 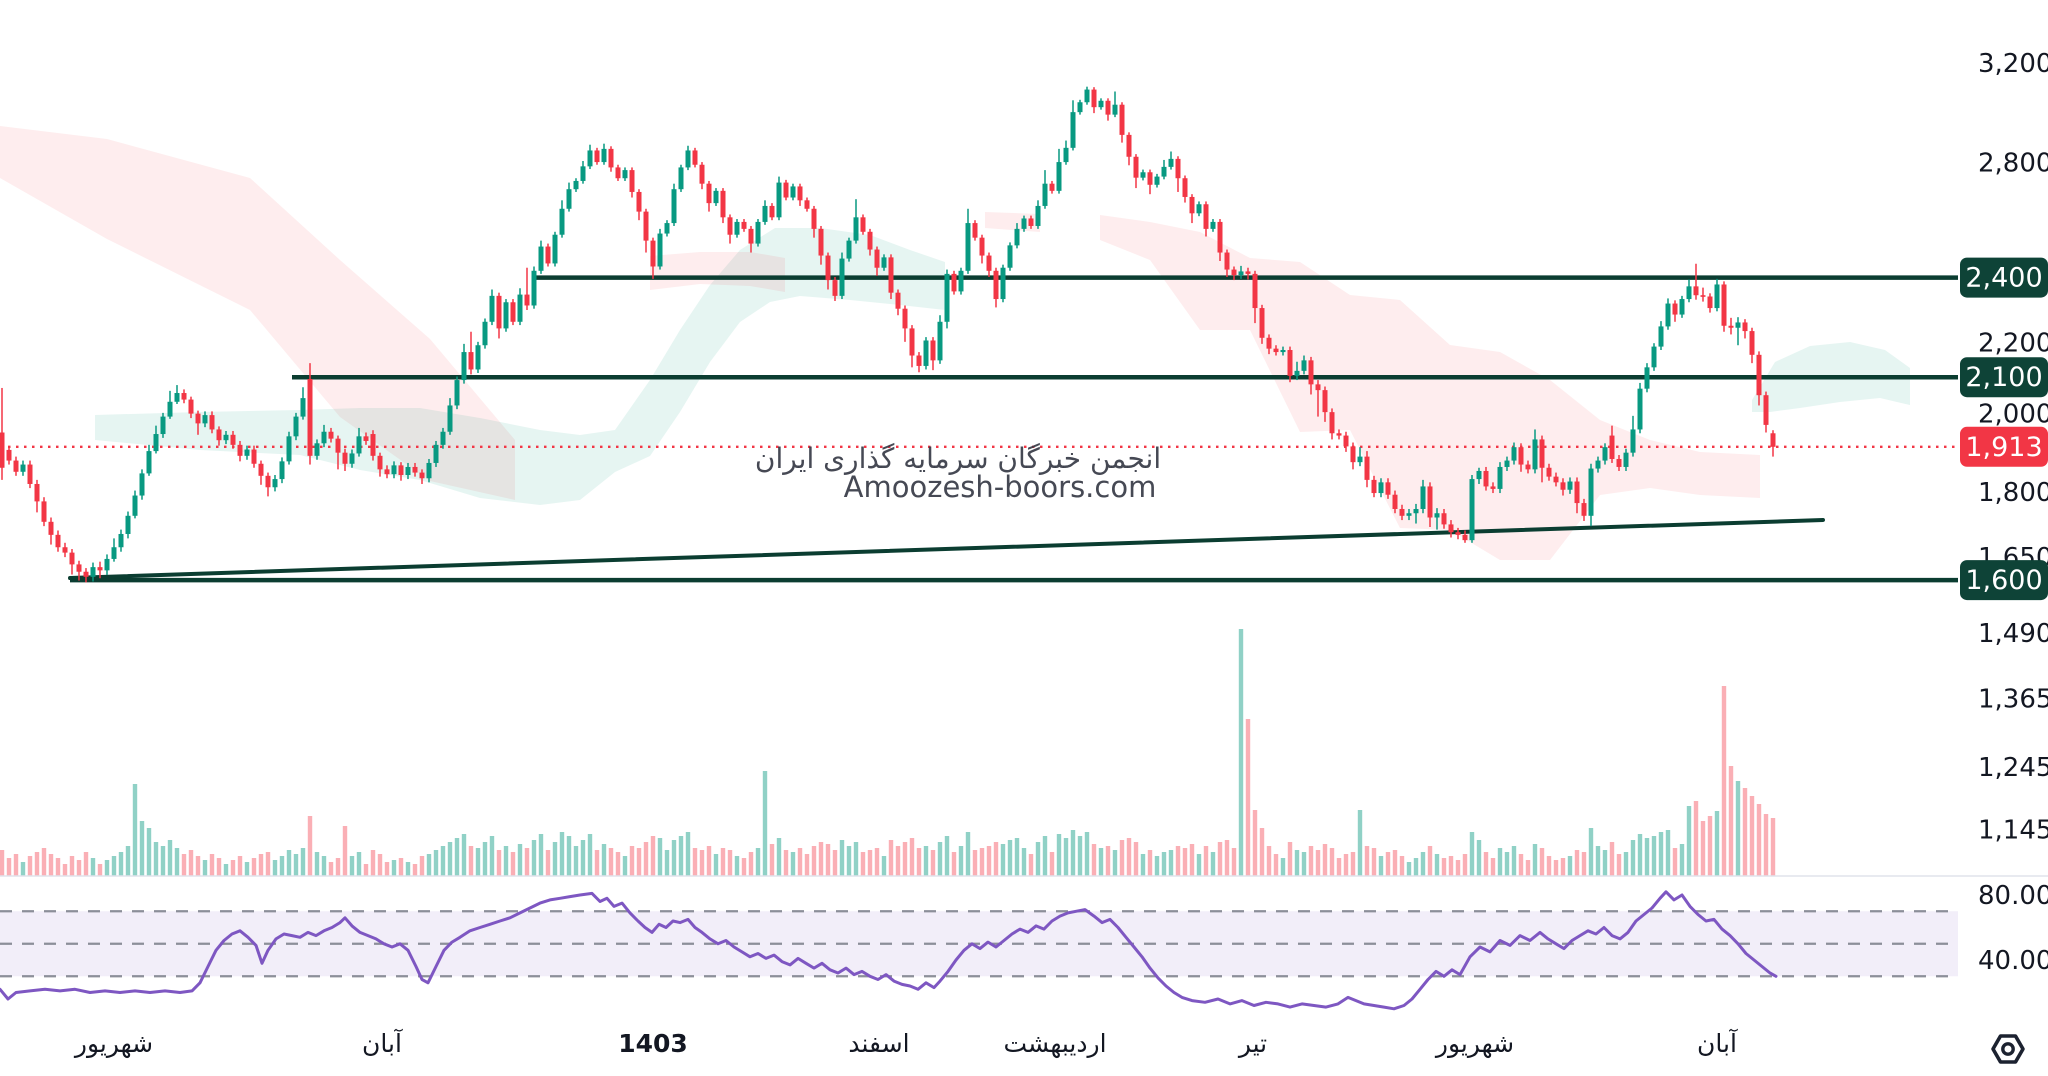 I want to click on rsi-axis-label: 80.00, so click(x=2013, y=896).